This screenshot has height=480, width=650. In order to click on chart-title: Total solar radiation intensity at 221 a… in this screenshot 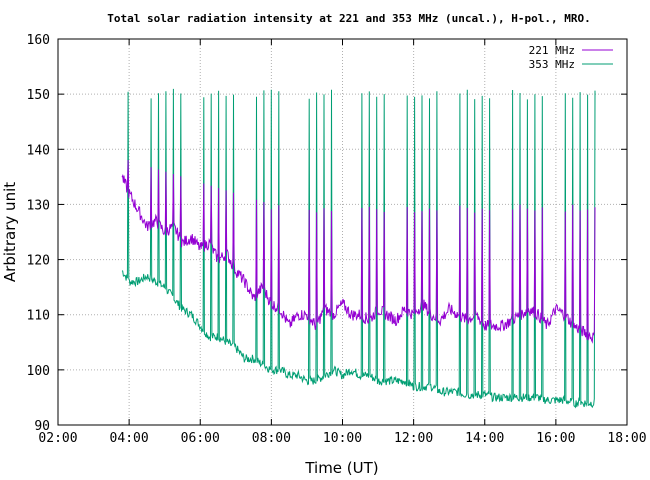, I will do `click(348, 18)`.